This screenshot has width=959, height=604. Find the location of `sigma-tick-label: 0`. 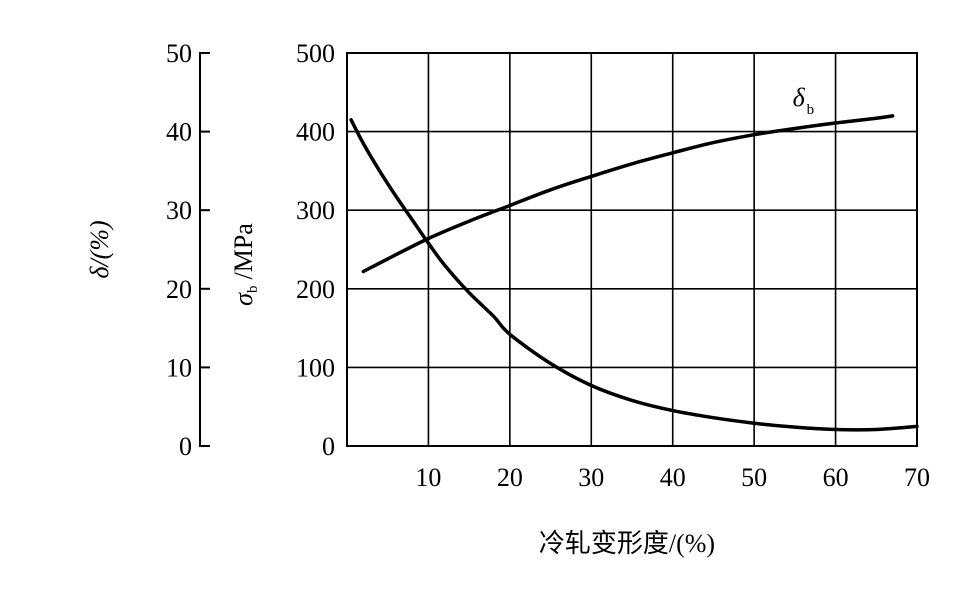

sigma-tick-label: 0 is located at coordinates (328, 446).